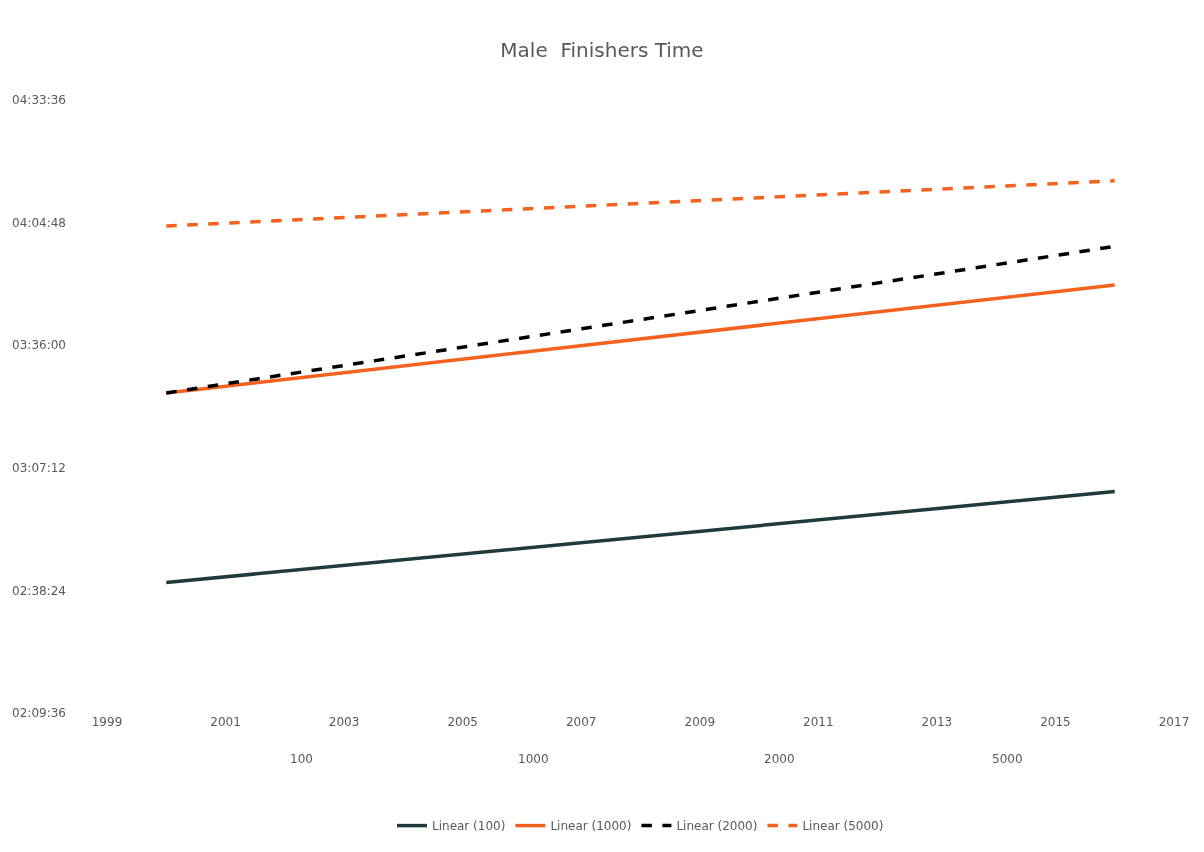 This screenshot has height=852, width=1204. What do you see at coordinates (937, 722) in the screenshot?
I see `x-tick-label: 2013` at bounding box center [937, 722].